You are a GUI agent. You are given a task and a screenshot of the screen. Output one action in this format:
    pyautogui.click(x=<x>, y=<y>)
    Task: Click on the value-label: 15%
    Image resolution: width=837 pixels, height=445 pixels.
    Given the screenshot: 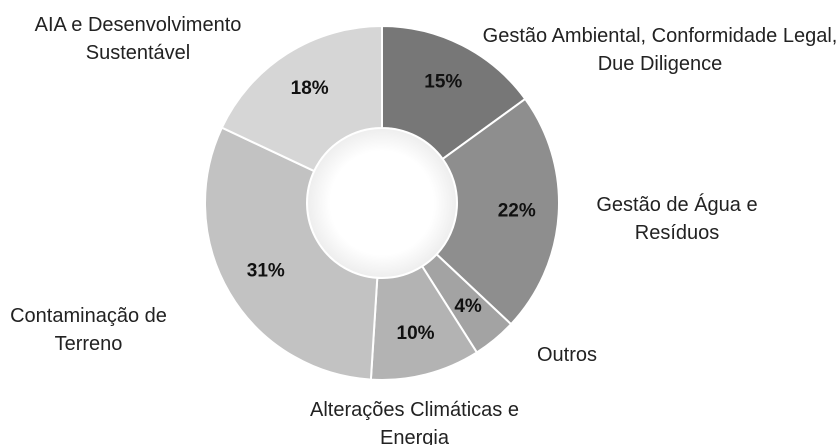 What is the action you would take?
    pyautogui.click(x=443, y=82)
    